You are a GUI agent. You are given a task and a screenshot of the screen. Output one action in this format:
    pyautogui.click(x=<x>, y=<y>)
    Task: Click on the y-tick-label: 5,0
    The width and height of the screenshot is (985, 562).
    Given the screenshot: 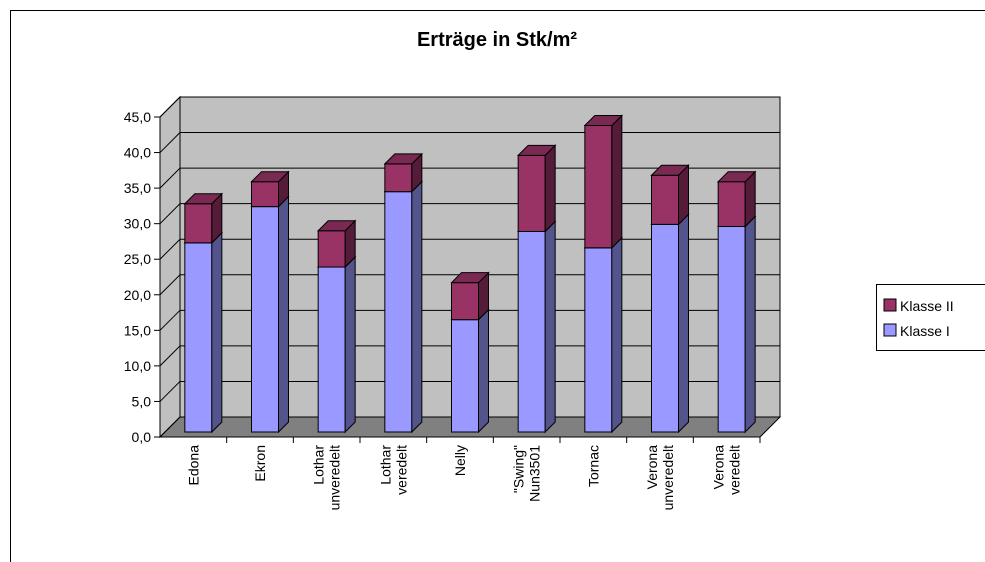 What is the action you would take?
    pyautogui.click(x=142, y=401)
    